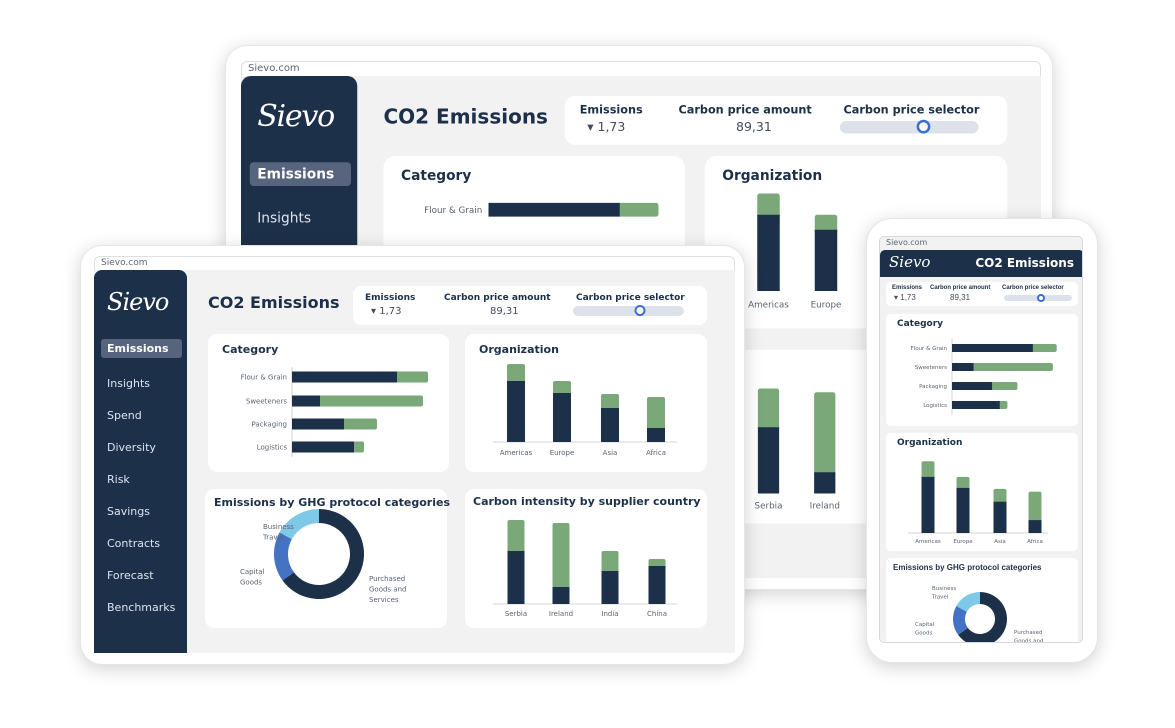 This screenshot has height=728, width=1175. Describe the element at coordinates (134, 543) in the screenshot. I see `sidebar-item-contracts: Contracts` at that location.